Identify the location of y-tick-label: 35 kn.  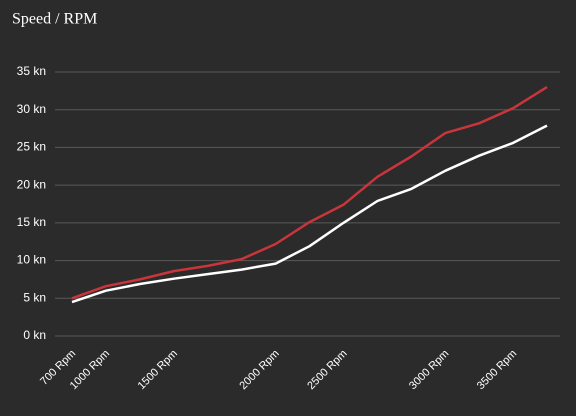
(31, 71).